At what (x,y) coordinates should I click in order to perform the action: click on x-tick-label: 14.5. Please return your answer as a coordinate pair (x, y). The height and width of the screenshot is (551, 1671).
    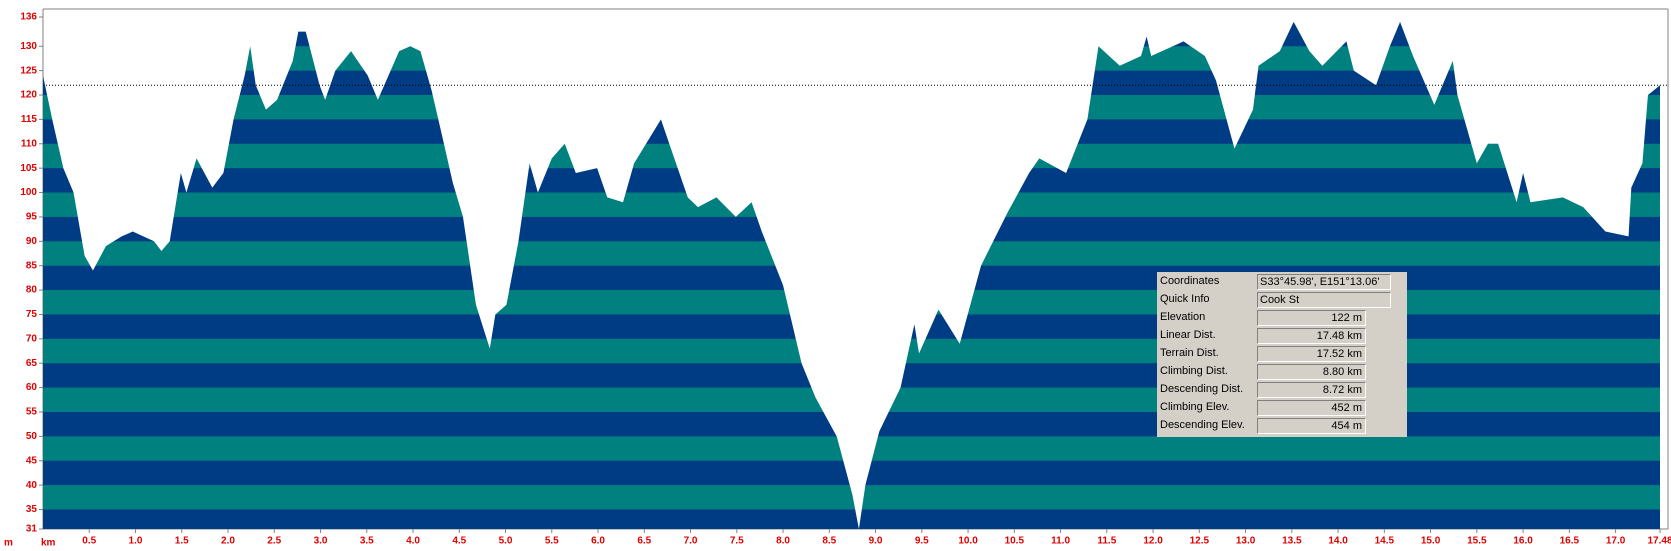
    Looking at the image, I should click on (1385, 541).